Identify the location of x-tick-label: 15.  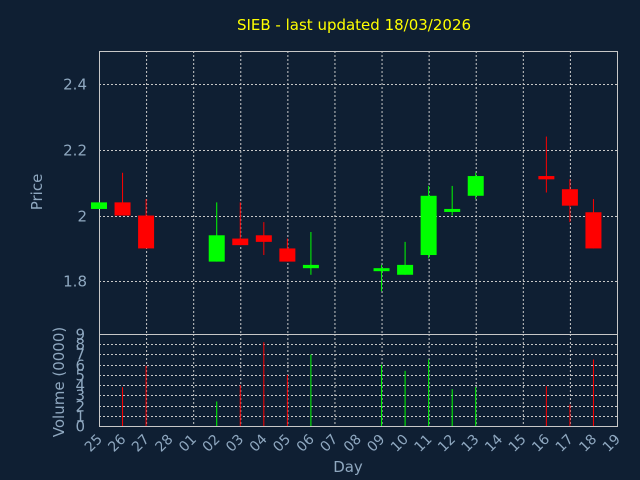
(518, 444).